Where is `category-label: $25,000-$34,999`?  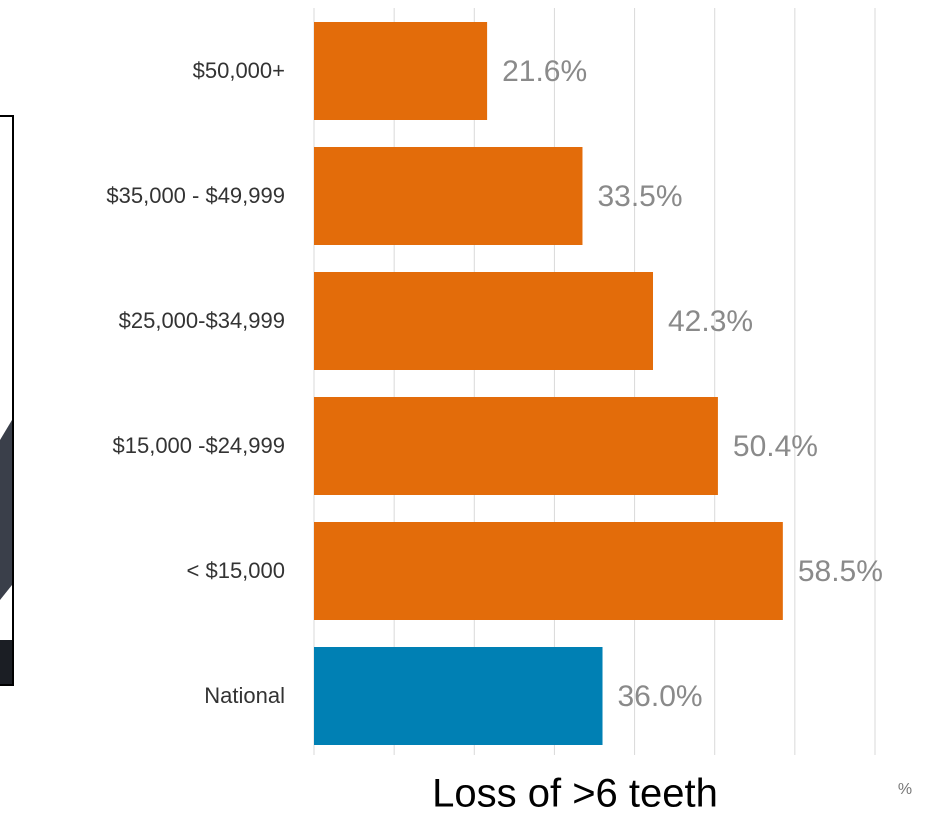 category-label: $25,000-$34,999 is located at coordinates (202, 320).